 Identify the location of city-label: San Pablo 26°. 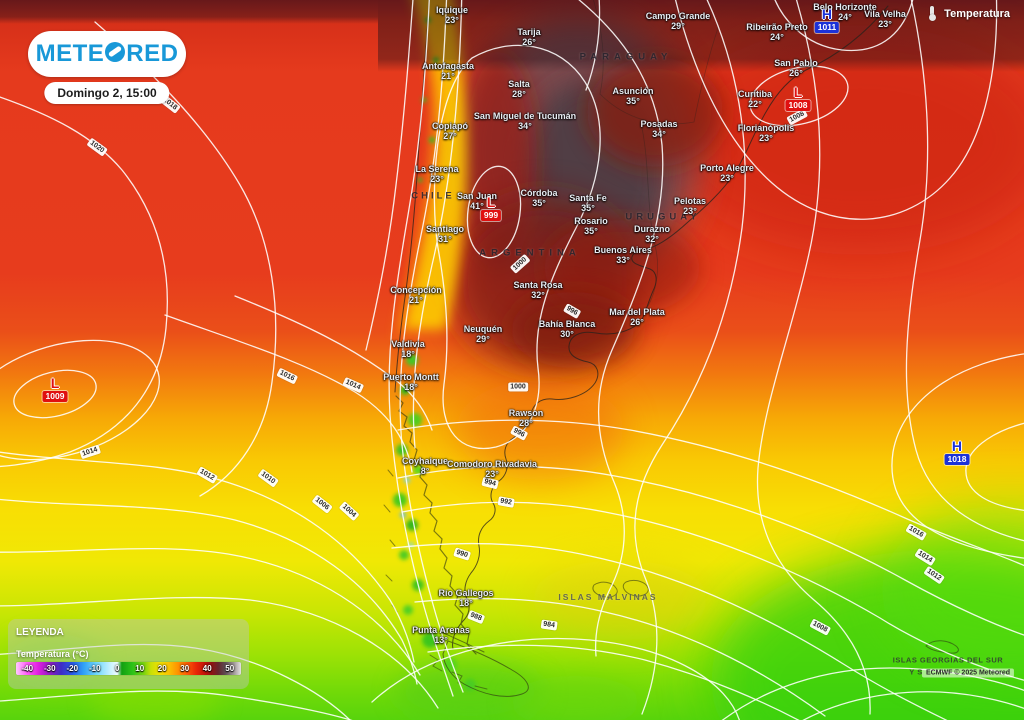
(796, 68).